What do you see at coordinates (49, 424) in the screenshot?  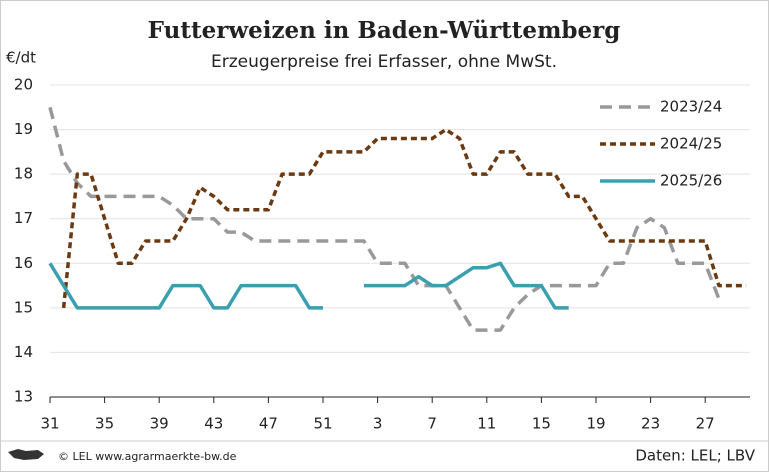 I see `x-tick-label: 31` at bounding box center [49, 424].